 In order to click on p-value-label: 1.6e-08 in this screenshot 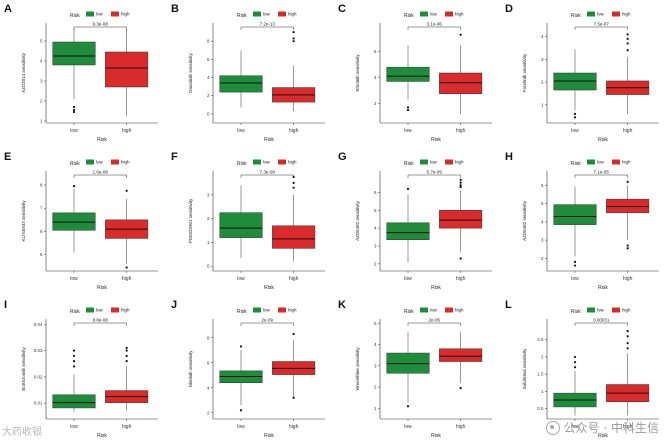, I will do `click(101, 172)`.